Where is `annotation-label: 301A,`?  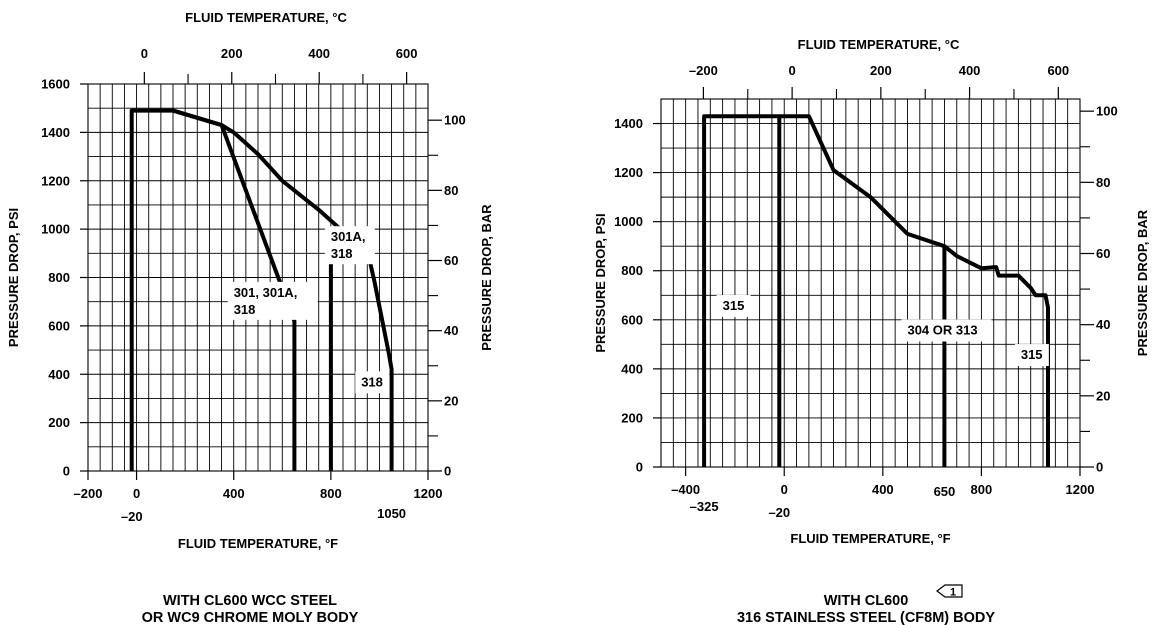 annotation-label: 301A, is located at coordinates (348, 236).